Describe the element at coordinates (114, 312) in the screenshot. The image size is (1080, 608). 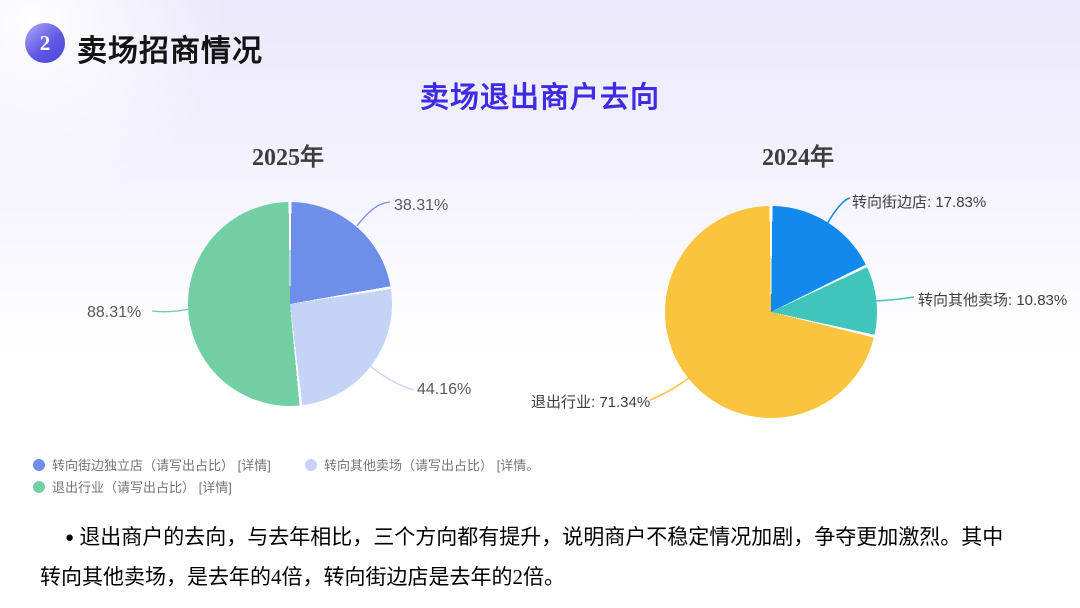
I see `pie-label-2025-slice3: 88.31%` at that location.